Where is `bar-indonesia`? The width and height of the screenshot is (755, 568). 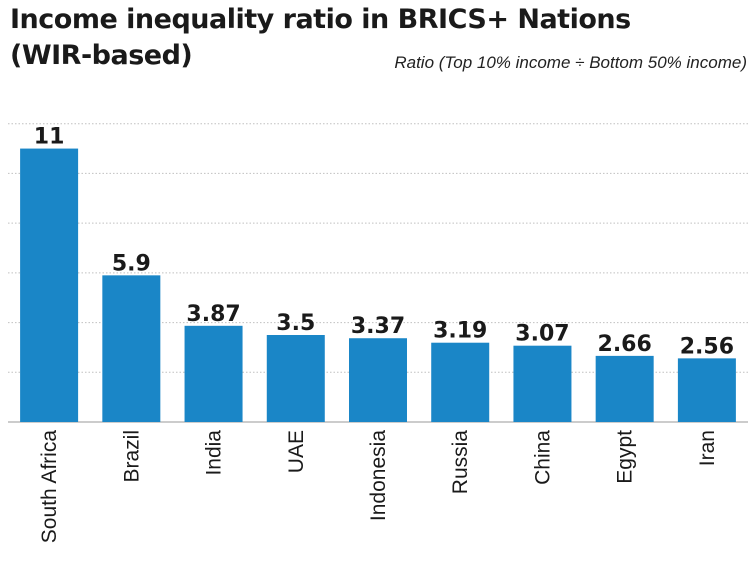 bar-indonesia is located at coordinates (378, 380).